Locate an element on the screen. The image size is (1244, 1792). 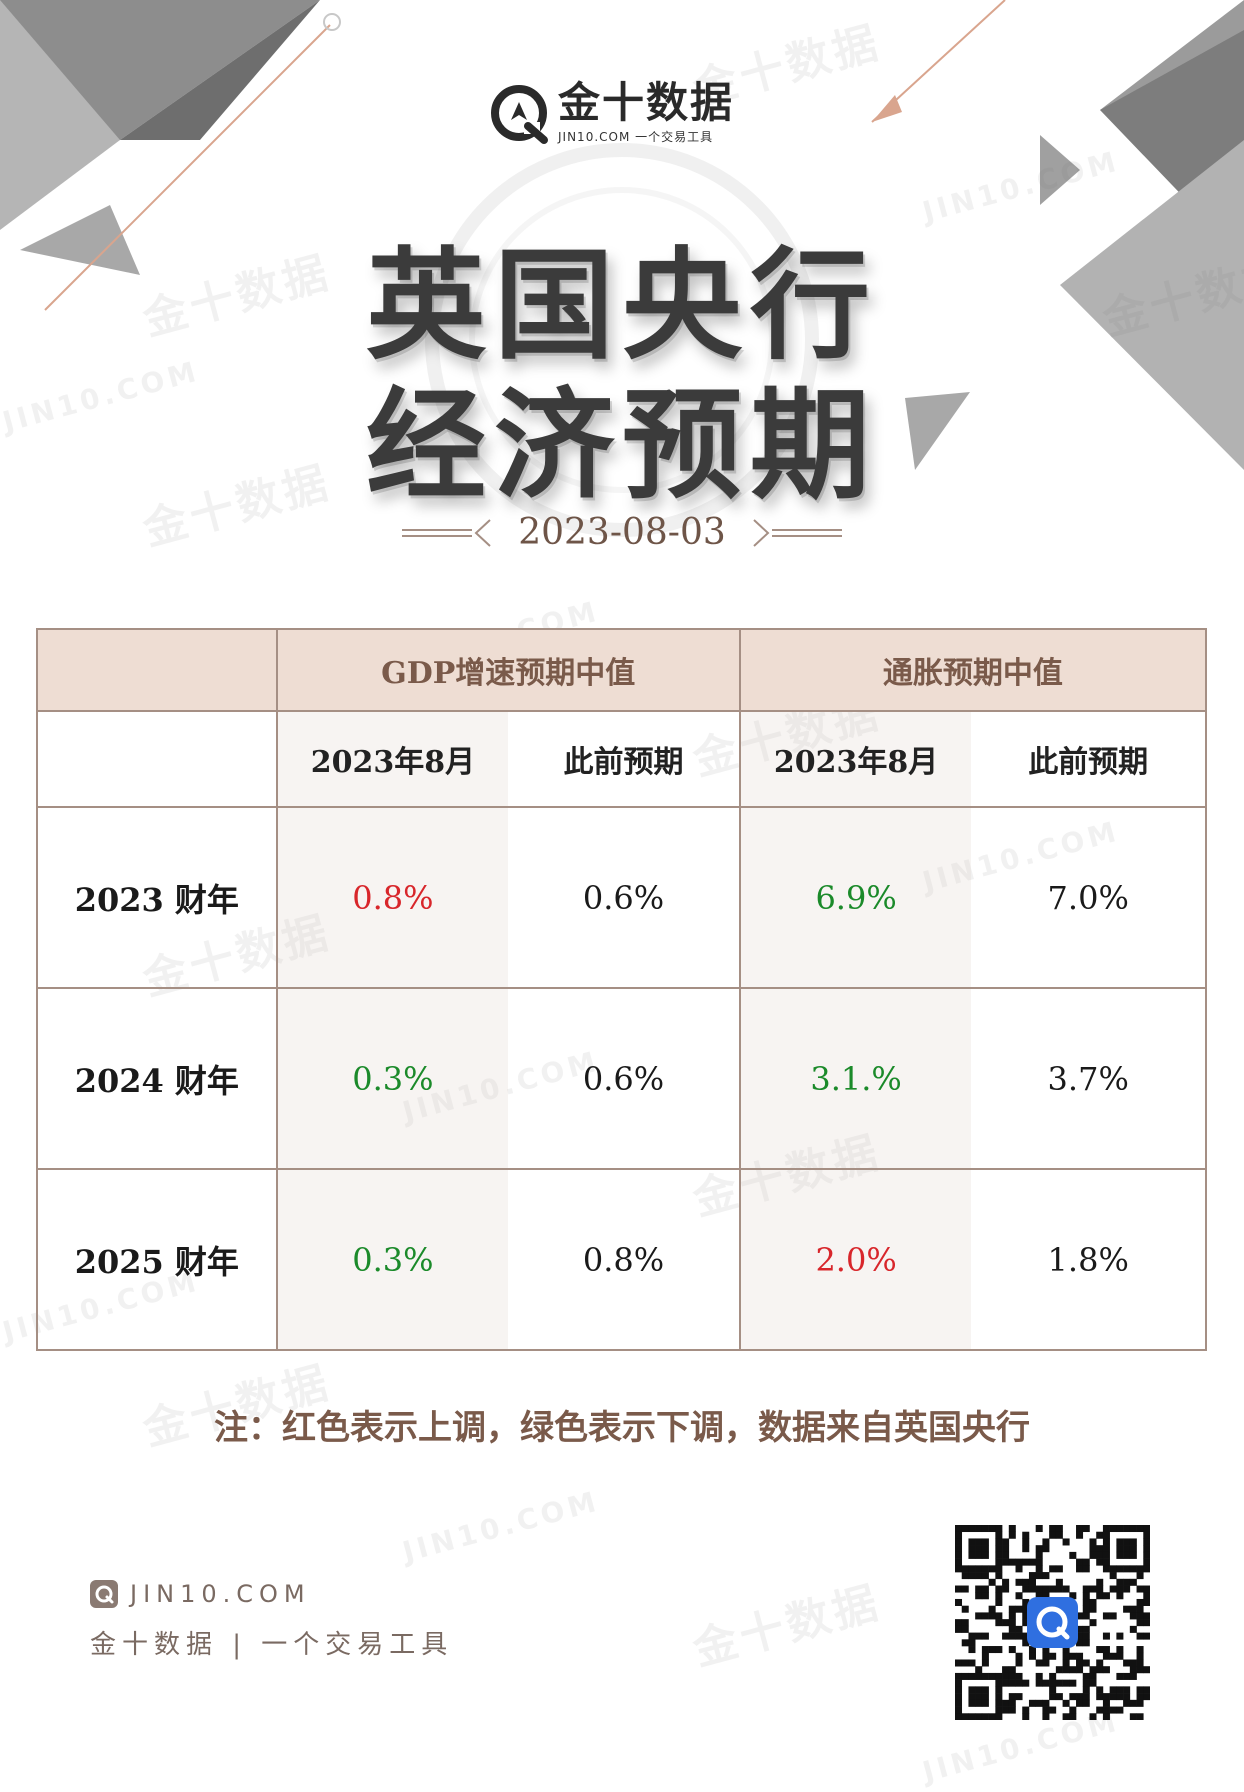
qr-code-icon is located at coordinates (1052, 1622).